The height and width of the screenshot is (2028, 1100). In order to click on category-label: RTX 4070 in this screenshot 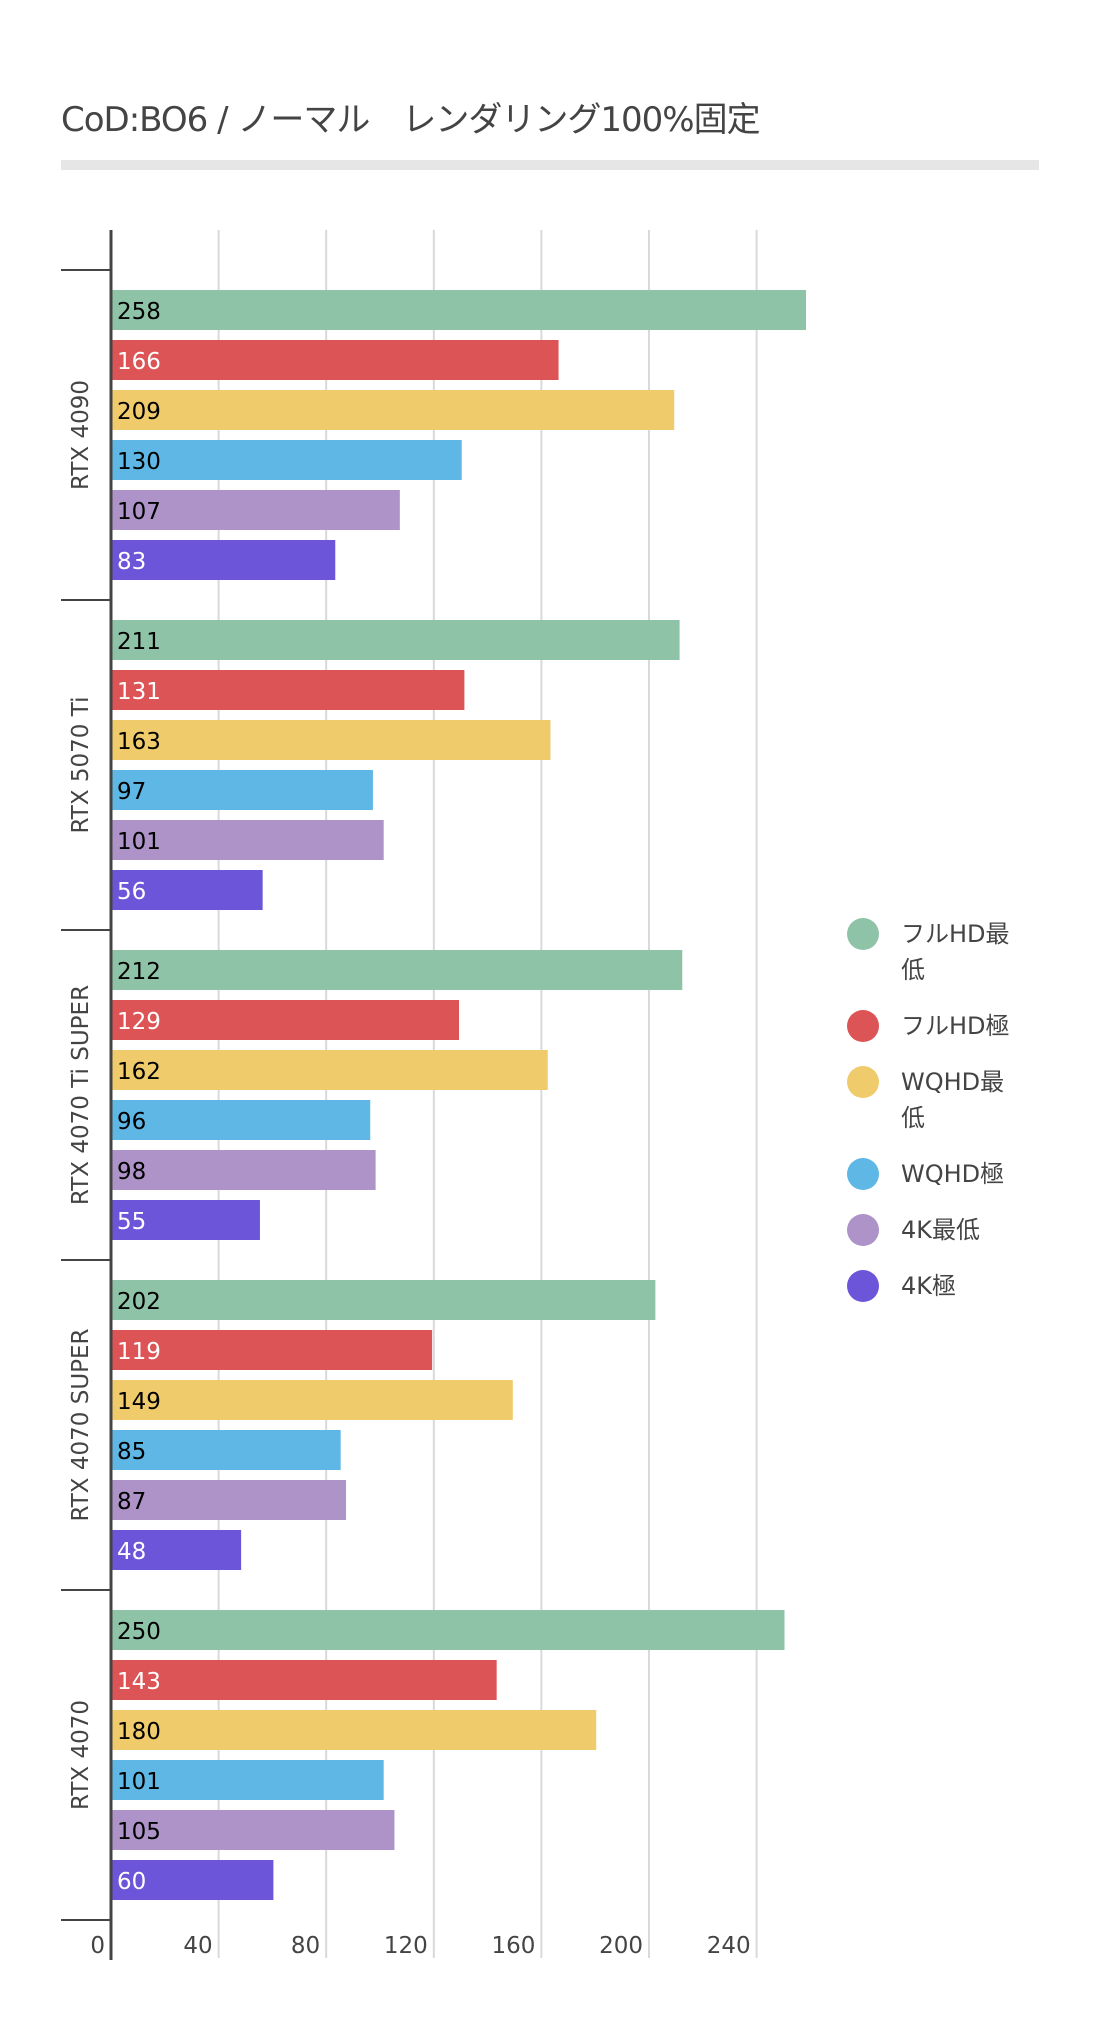, I will do `click(81, 1755)`.